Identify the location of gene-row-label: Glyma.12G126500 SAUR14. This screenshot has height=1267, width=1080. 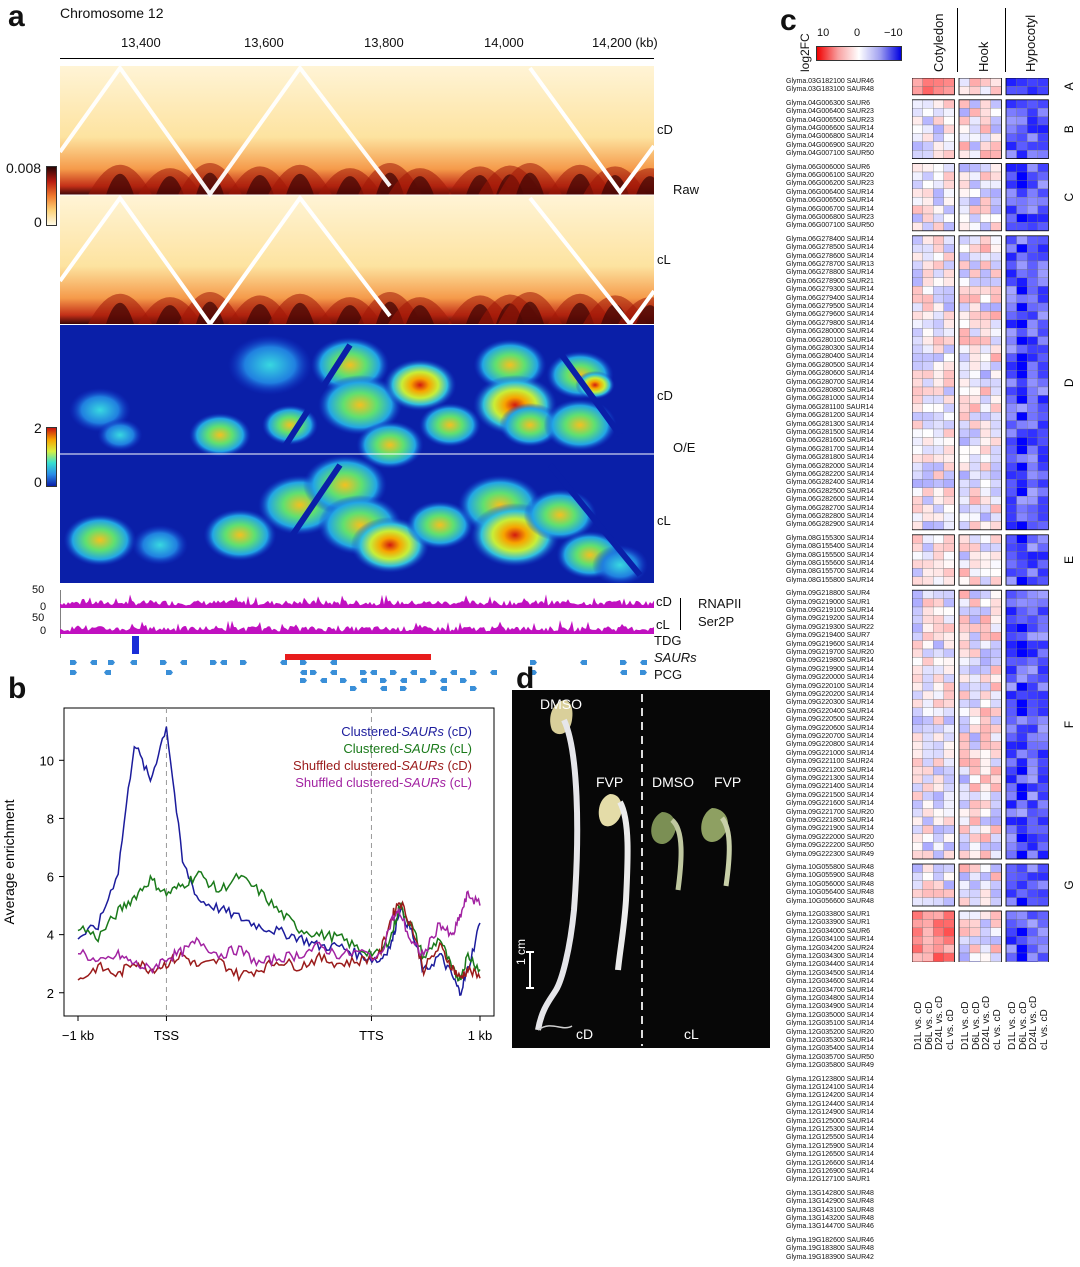
(830, 1155).